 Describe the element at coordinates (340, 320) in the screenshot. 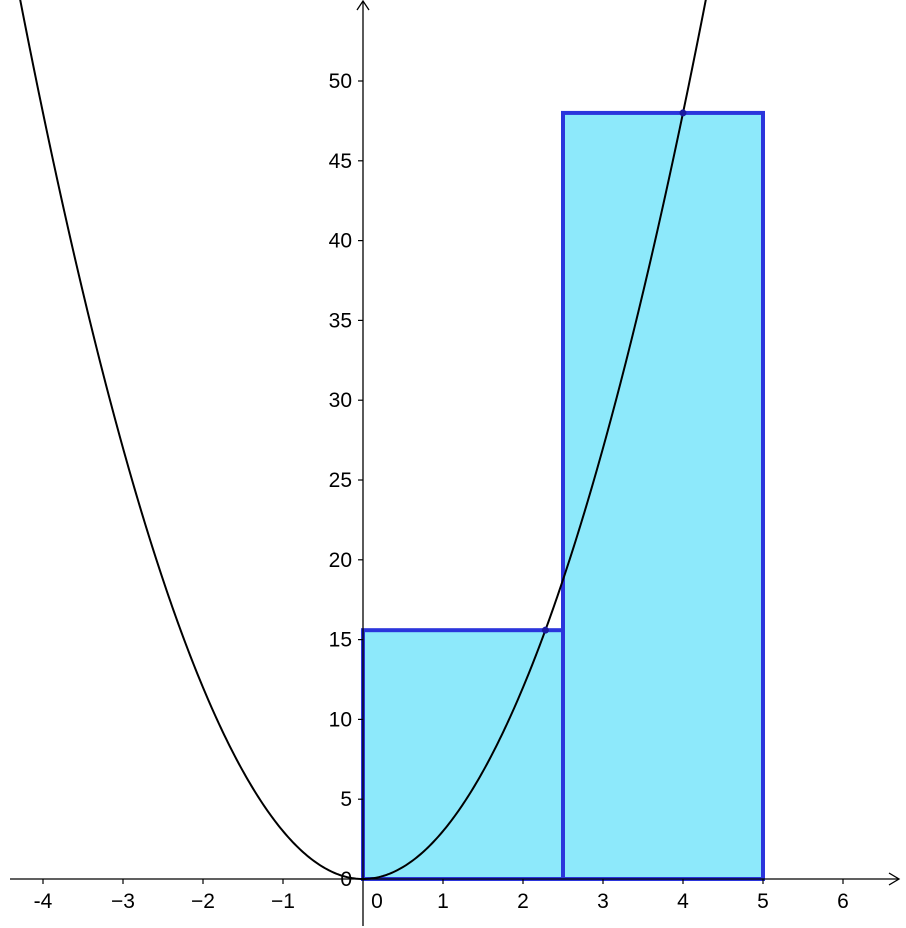

I see `y-tick-label: 35` at that location.